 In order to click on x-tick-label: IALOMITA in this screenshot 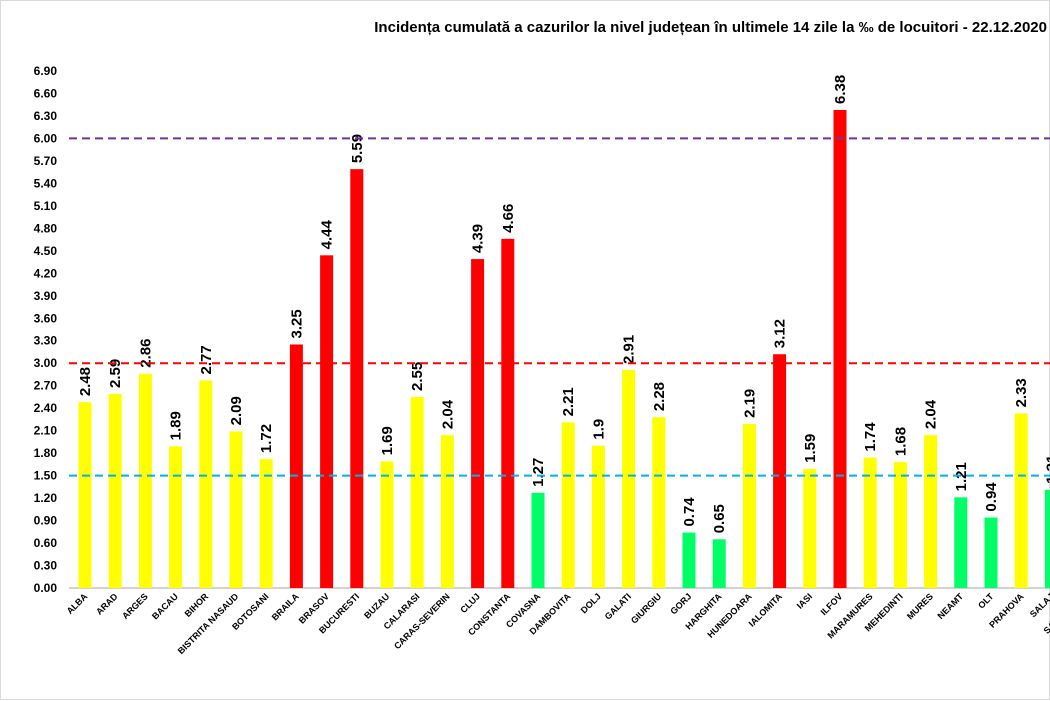, I will do `click(766, 610)`.